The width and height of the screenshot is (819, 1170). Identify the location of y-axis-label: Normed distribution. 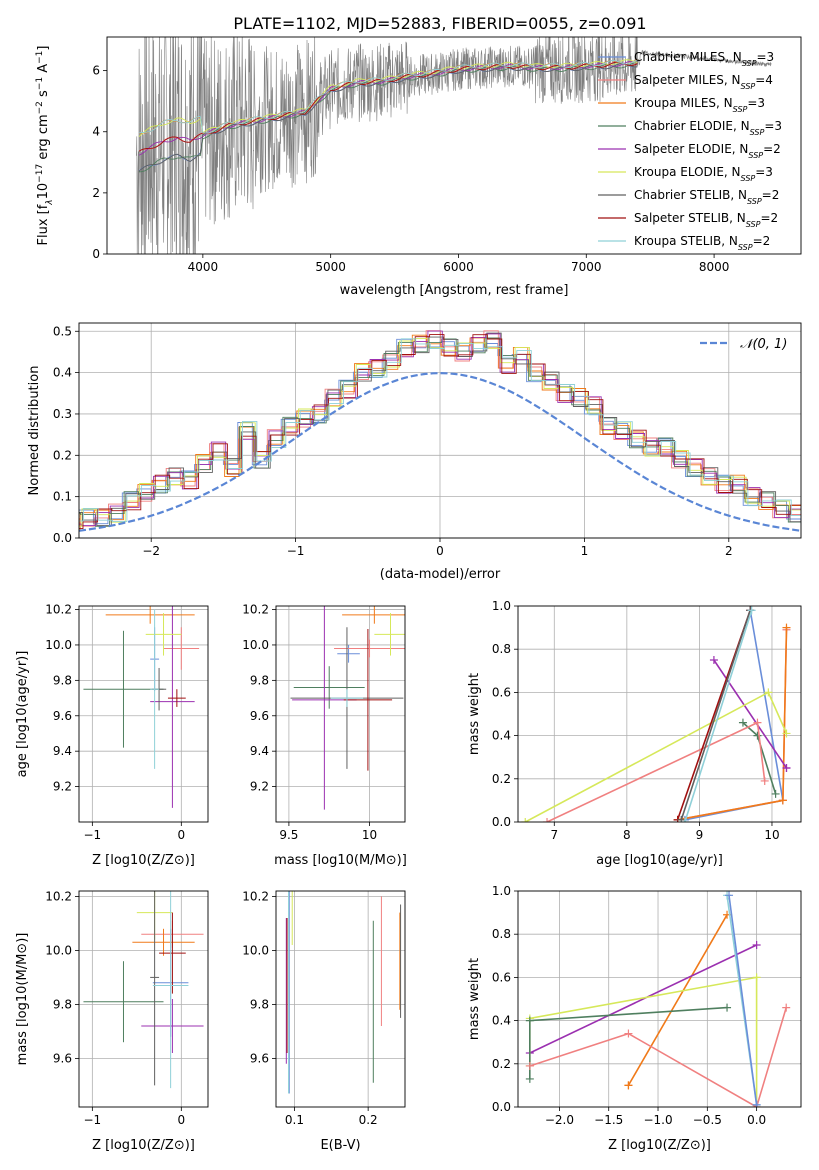
(34, 431).